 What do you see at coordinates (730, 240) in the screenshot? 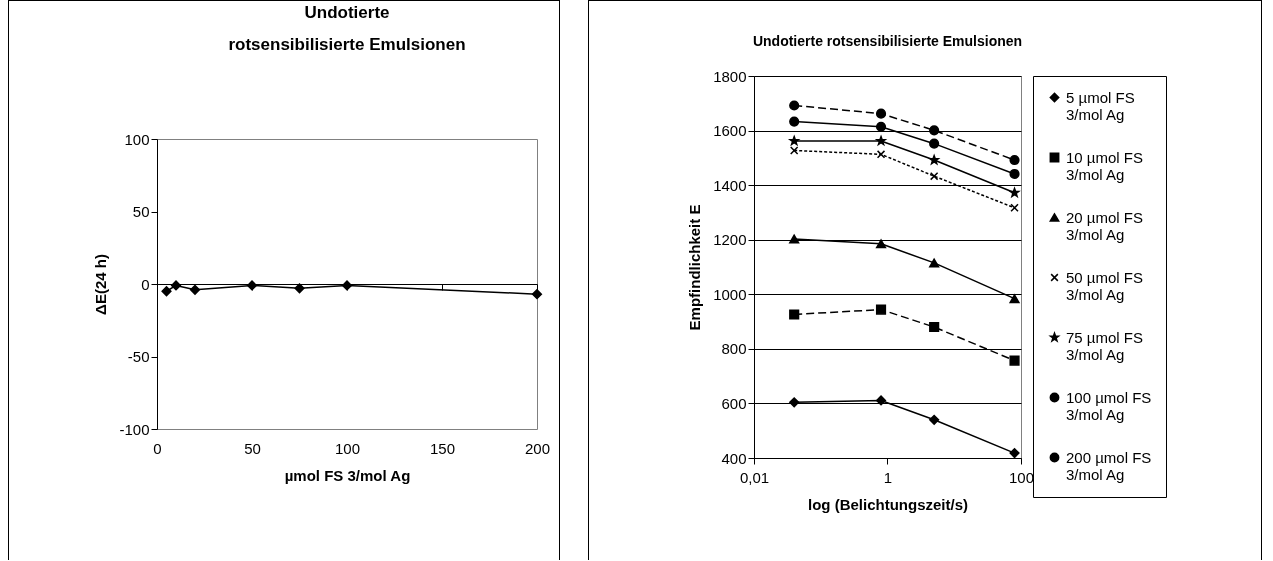
I see `y-tick-label: 1200` at bounding box center [730, 240].